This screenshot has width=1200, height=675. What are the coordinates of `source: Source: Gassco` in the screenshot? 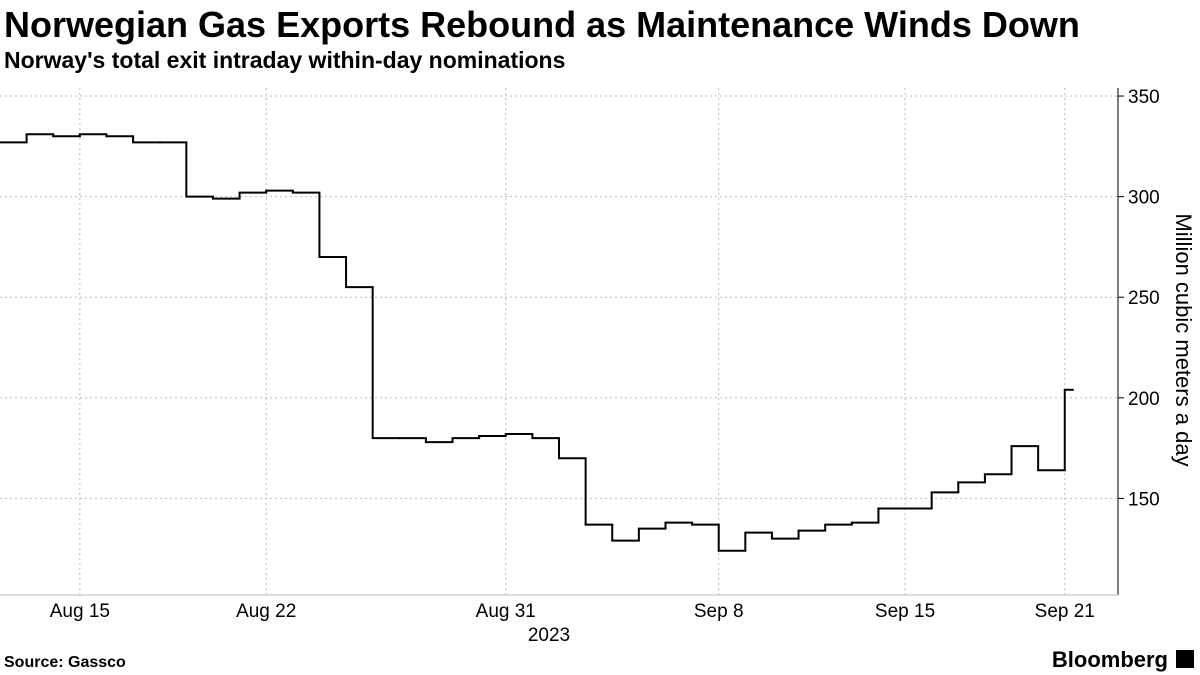 It's located at (65, 662).